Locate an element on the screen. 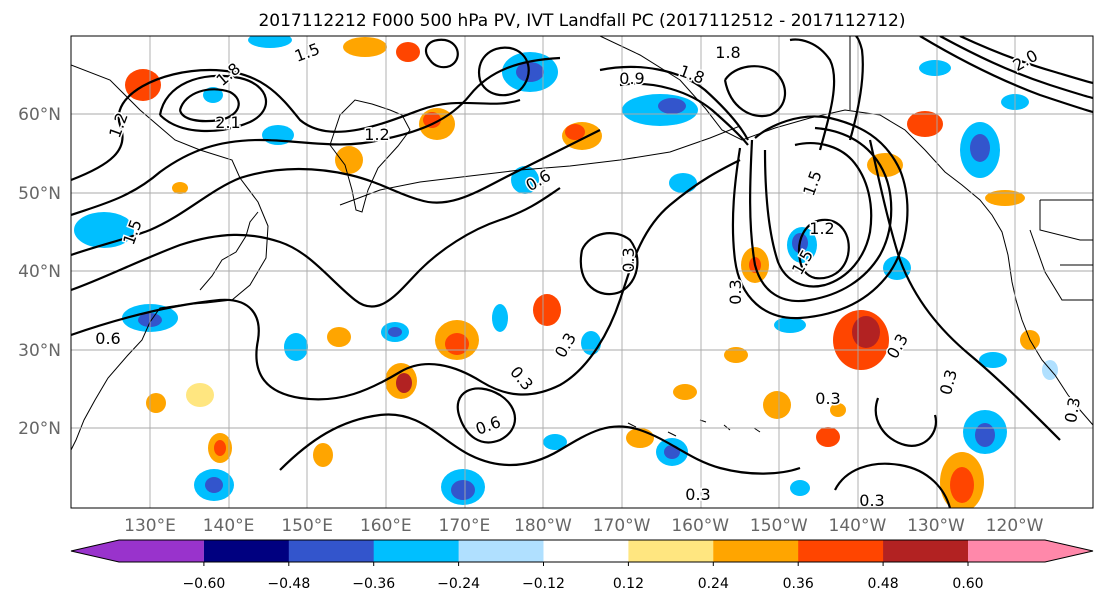  lon-tick-label: 150°E is located at coordinates (307, 526).